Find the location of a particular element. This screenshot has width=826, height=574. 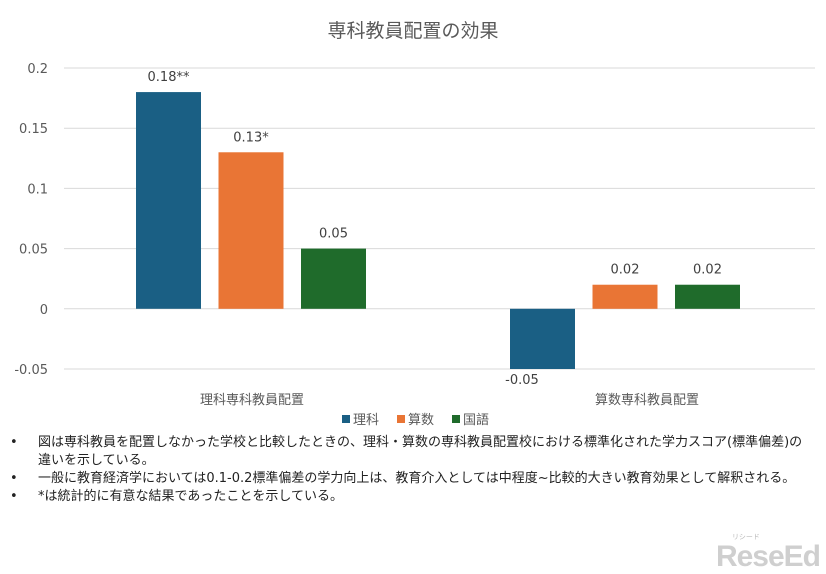

logo-text: ReseEd is located at coordinates (768, 556).